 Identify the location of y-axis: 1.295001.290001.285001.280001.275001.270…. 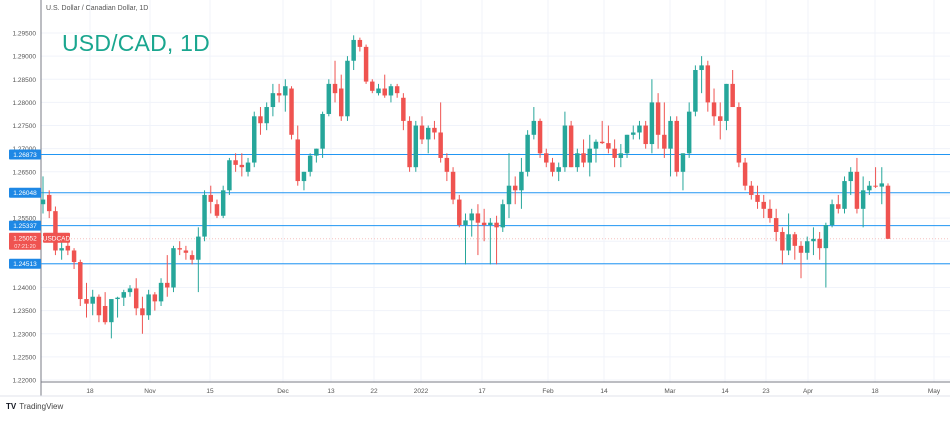
(25, 208).